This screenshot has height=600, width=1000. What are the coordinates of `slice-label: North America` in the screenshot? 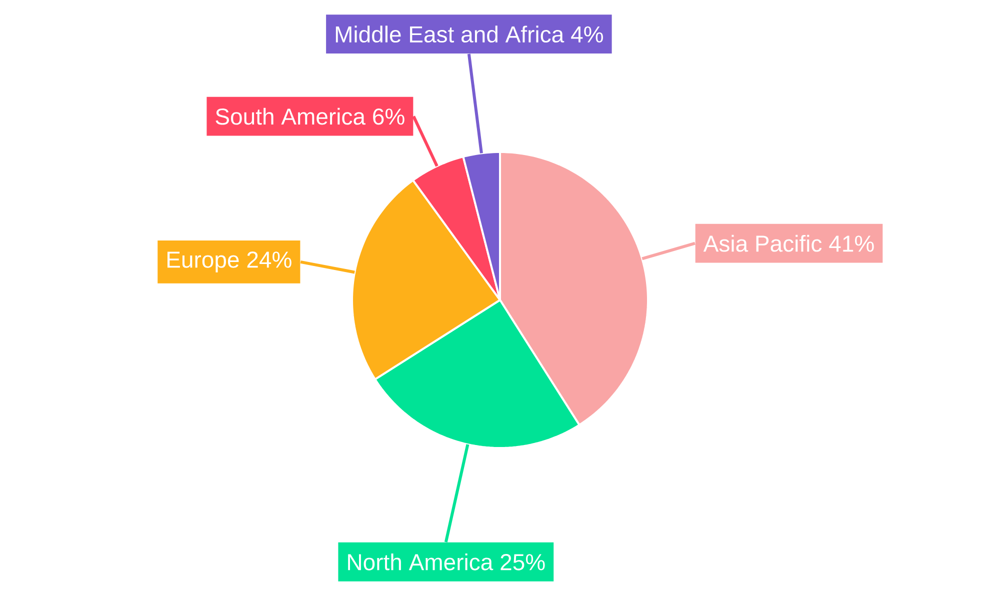 It's located at (421, 561).